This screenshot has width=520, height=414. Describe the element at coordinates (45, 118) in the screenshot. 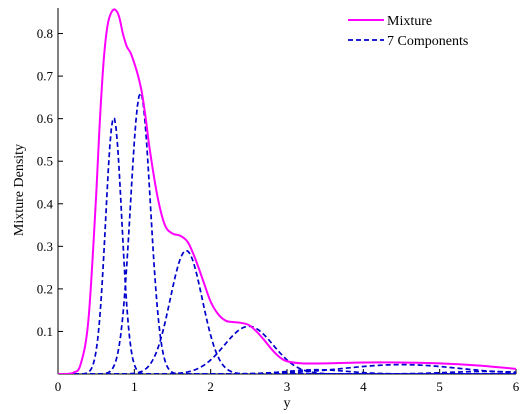

I see `y-tick-label-5: 0.6` at that location.